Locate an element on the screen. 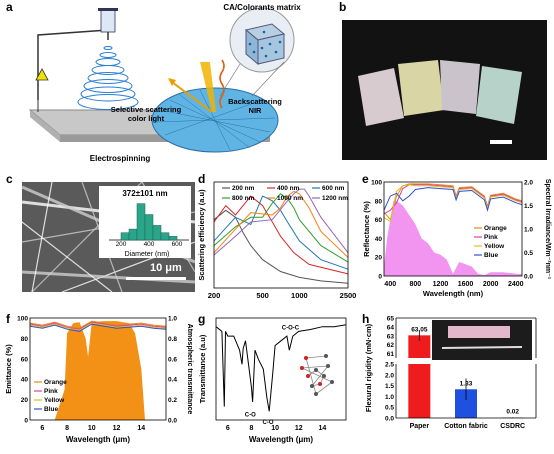 The height and width of the screenshot is (454, 554). y-tick-lower: 0.5 is located at coordinates (389, 408).